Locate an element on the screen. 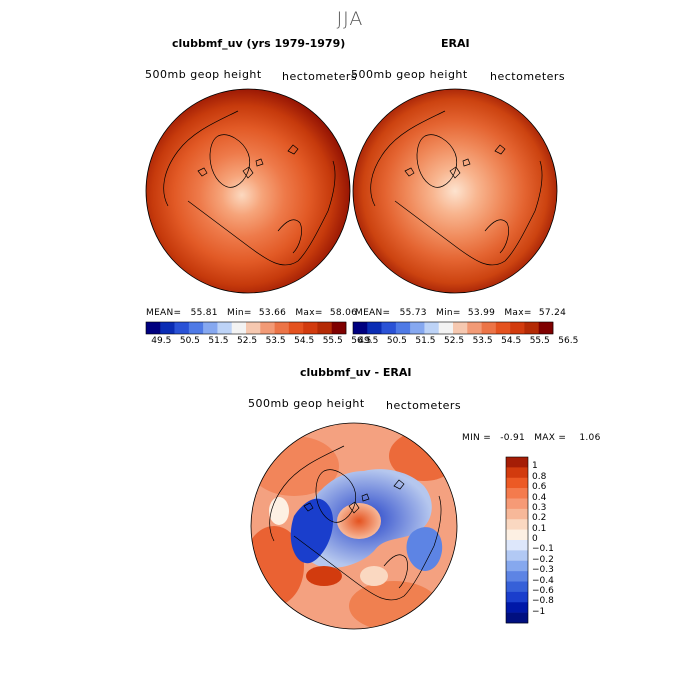  map-erai-500mb-height is located at coordinates (455, 191).